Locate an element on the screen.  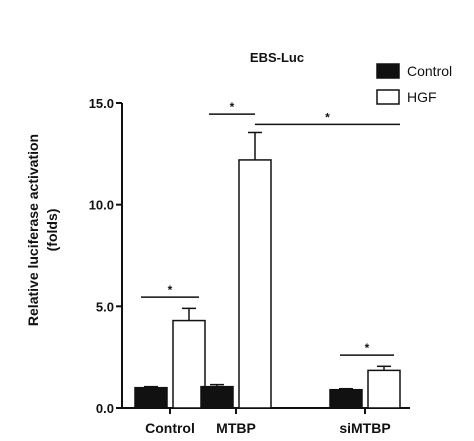
y-tick-label: 0.0 is located at coordinates (105, 408).